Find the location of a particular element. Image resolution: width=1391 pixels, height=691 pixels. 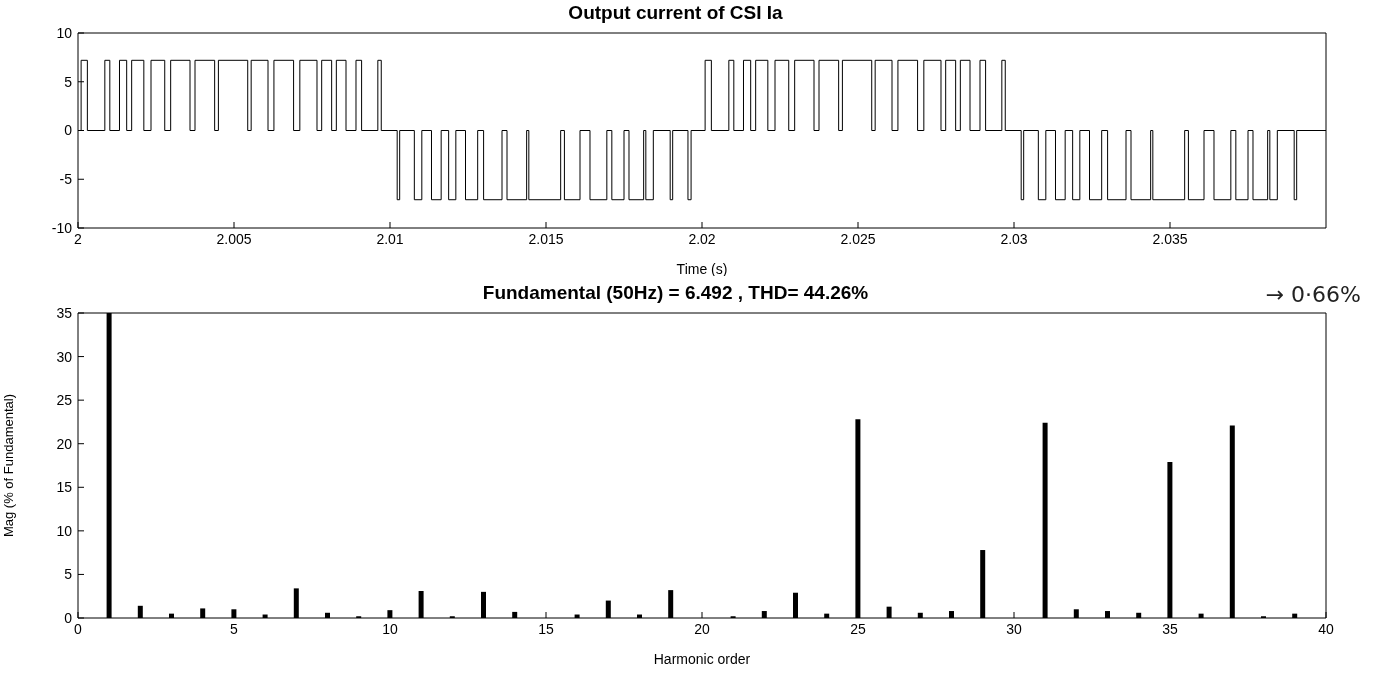

x-tick-label: 10 is located at coordinates (390, 628).